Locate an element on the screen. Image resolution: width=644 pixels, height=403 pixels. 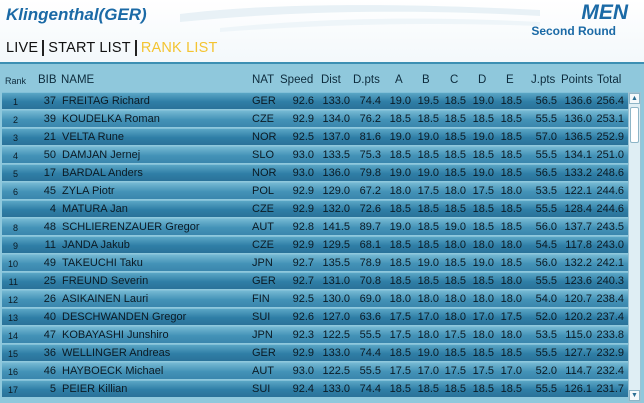
cell-c: 17.5 is located at coordinates (455, 335).